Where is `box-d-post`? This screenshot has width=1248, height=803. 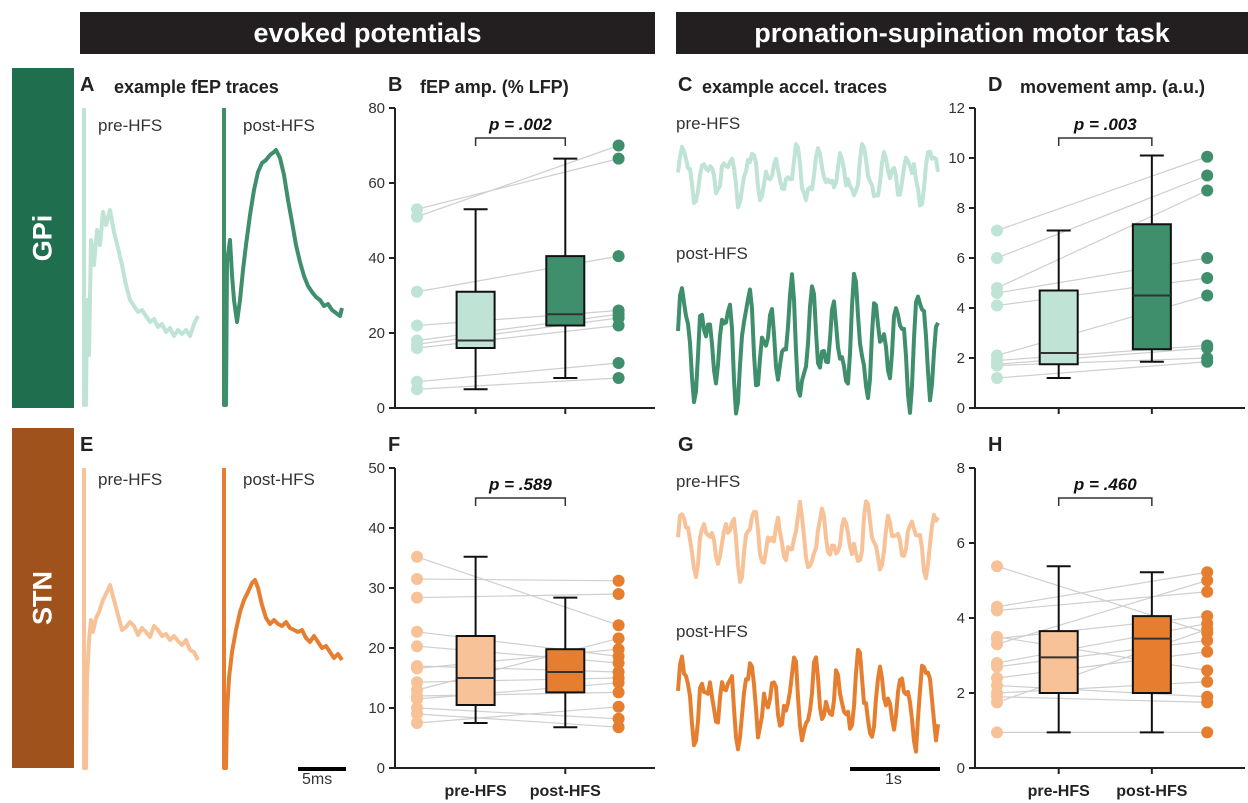
box-d-post is located at coordinates (1151, 287).